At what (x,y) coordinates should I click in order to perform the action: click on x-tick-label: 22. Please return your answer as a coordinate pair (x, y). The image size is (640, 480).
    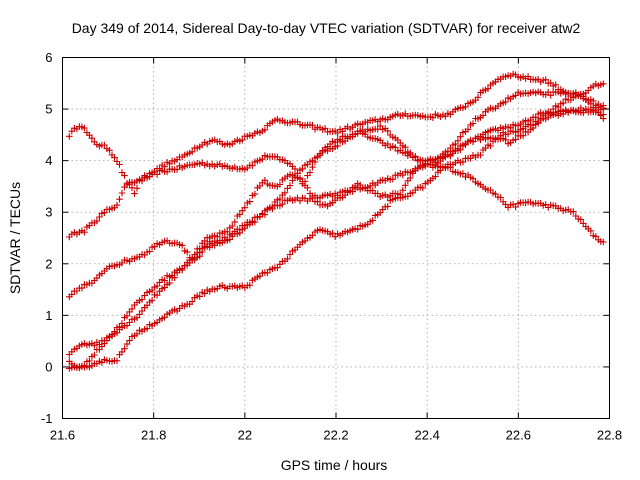
    Looking at the image, I should click on (245, 435).